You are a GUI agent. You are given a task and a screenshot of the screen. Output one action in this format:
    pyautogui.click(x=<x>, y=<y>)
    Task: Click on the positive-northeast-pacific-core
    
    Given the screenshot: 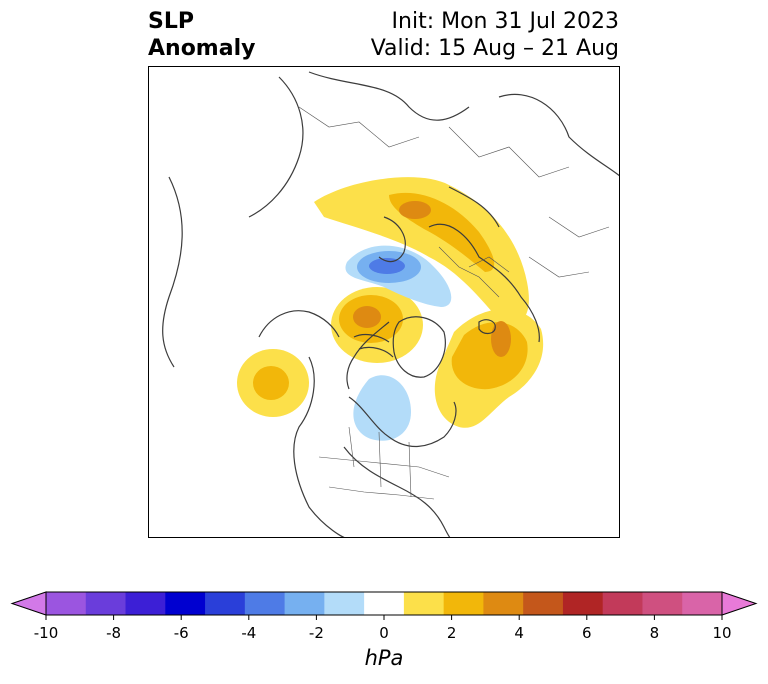 What is the action you would take?
    pyautogui.click(x=271, y=383)
    